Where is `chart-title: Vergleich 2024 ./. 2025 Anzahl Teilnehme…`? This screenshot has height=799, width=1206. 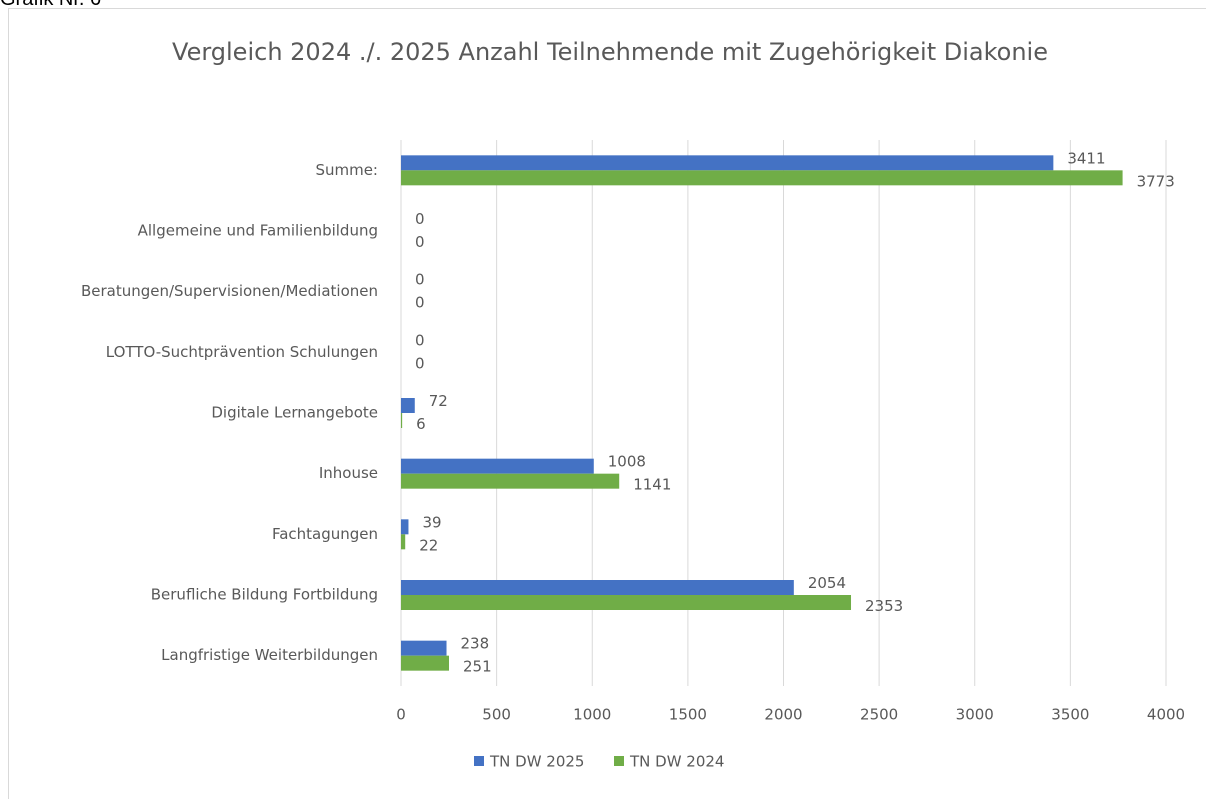
chart-title: Vergleich 2024 ./. 2025 Anzahl Teilnehme… is located at coordinates (610, 52).